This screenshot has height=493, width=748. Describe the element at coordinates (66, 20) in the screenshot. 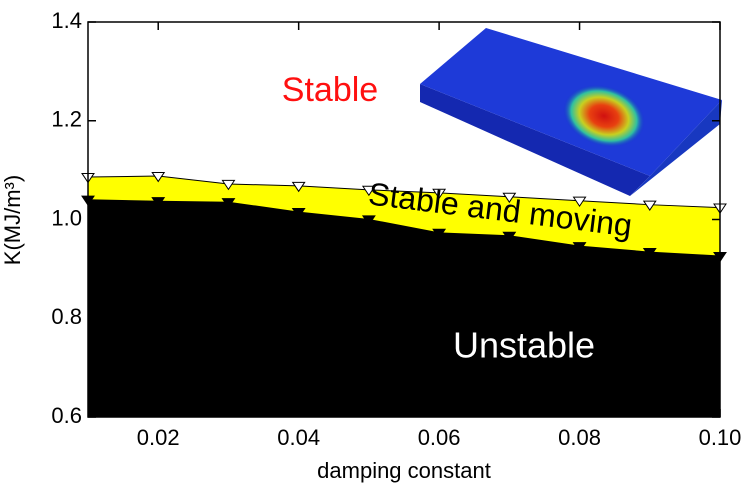

I see `y-tick-label: 1.4` at that location.